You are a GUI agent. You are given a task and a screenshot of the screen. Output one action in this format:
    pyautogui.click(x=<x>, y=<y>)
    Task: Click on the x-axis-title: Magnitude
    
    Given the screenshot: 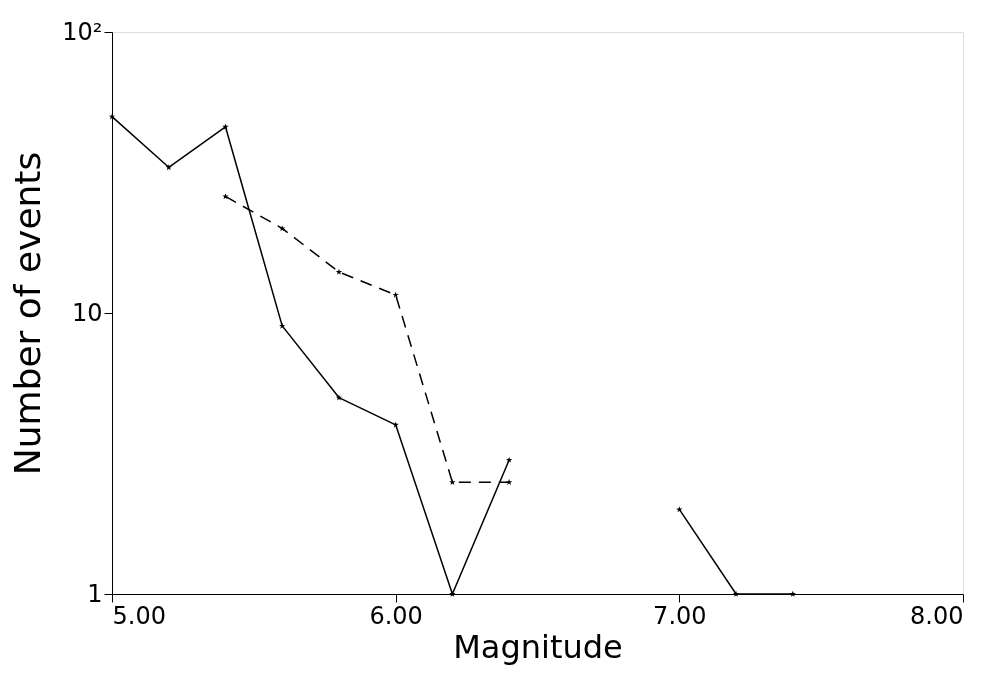 What is the action you would take?
    pyautogui.click(x=538, y=646)
    